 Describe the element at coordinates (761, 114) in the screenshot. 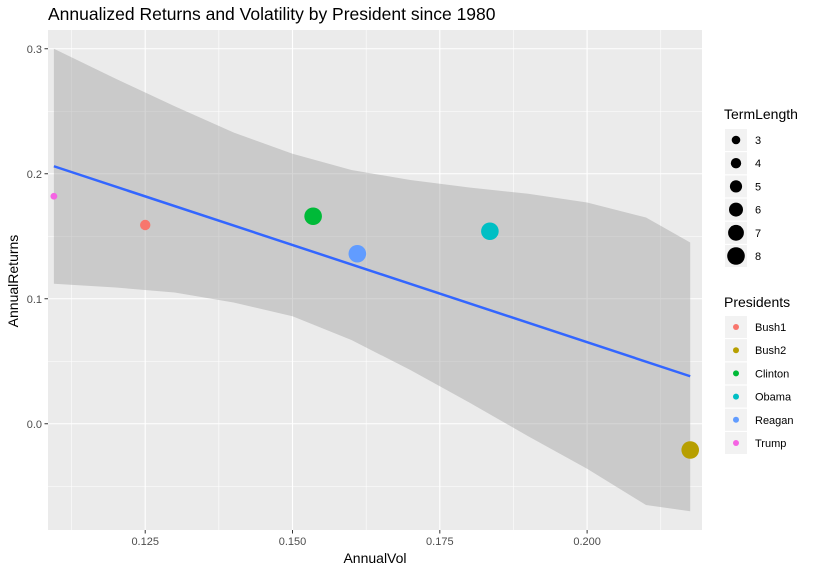

I see `legend-size-title: TermLength` at that location.